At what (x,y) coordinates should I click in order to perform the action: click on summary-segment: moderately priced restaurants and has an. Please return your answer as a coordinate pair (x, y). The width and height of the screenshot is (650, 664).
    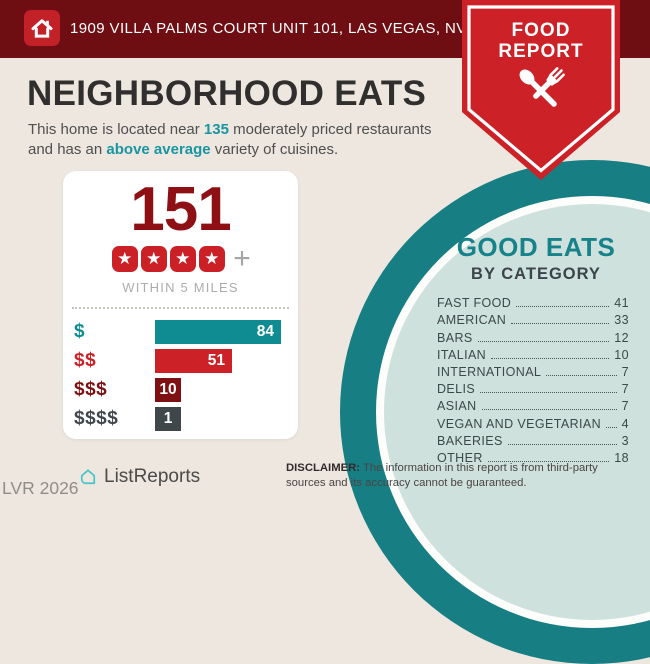
    Looking at the image, I should click on (230, 139).